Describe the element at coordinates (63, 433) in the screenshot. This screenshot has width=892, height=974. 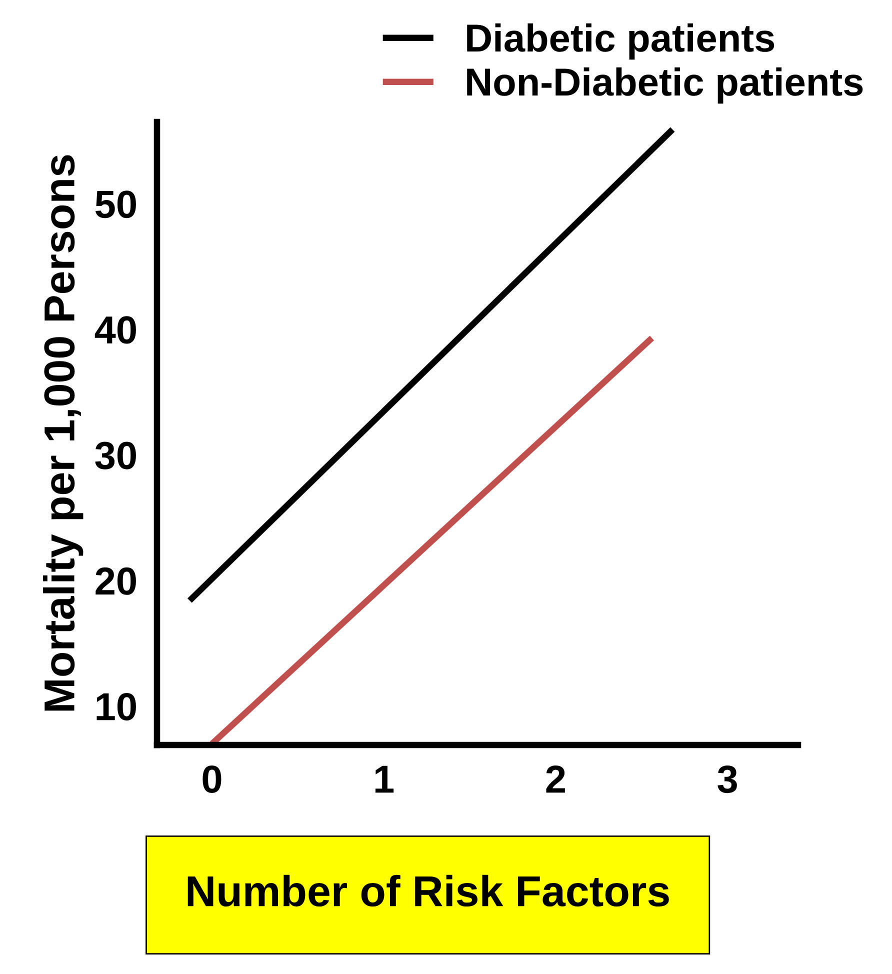
I see `y-axis-title: Mortality per 1,000 Persons` at that location.